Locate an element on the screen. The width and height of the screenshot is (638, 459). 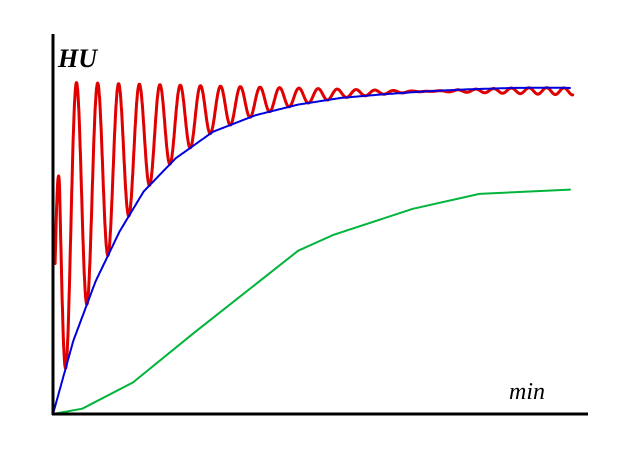
y-axis-label: HU is located at coordinates (77, 58).